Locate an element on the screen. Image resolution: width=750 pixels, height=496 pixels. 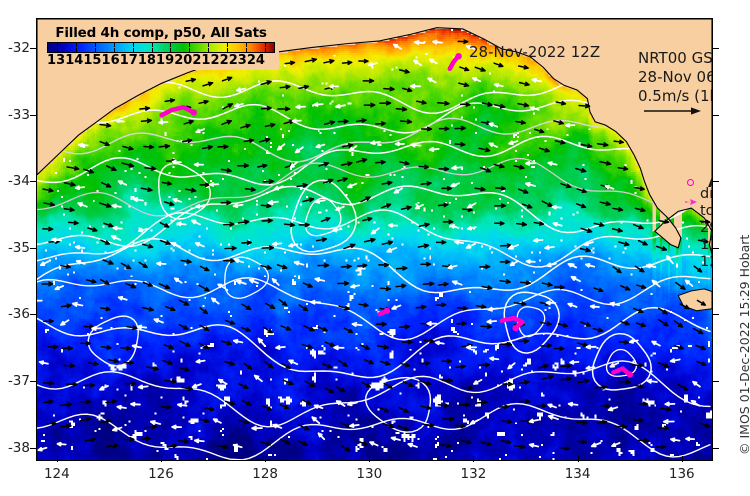
x-tick-label: 132 is located at coordinates (473, 474).